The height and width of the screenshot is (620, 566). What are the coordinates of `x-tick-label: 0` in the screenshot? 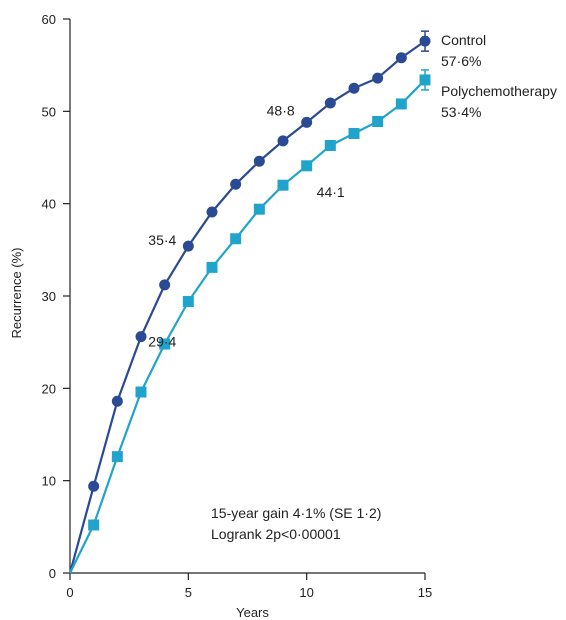 It's located at (69, 592).